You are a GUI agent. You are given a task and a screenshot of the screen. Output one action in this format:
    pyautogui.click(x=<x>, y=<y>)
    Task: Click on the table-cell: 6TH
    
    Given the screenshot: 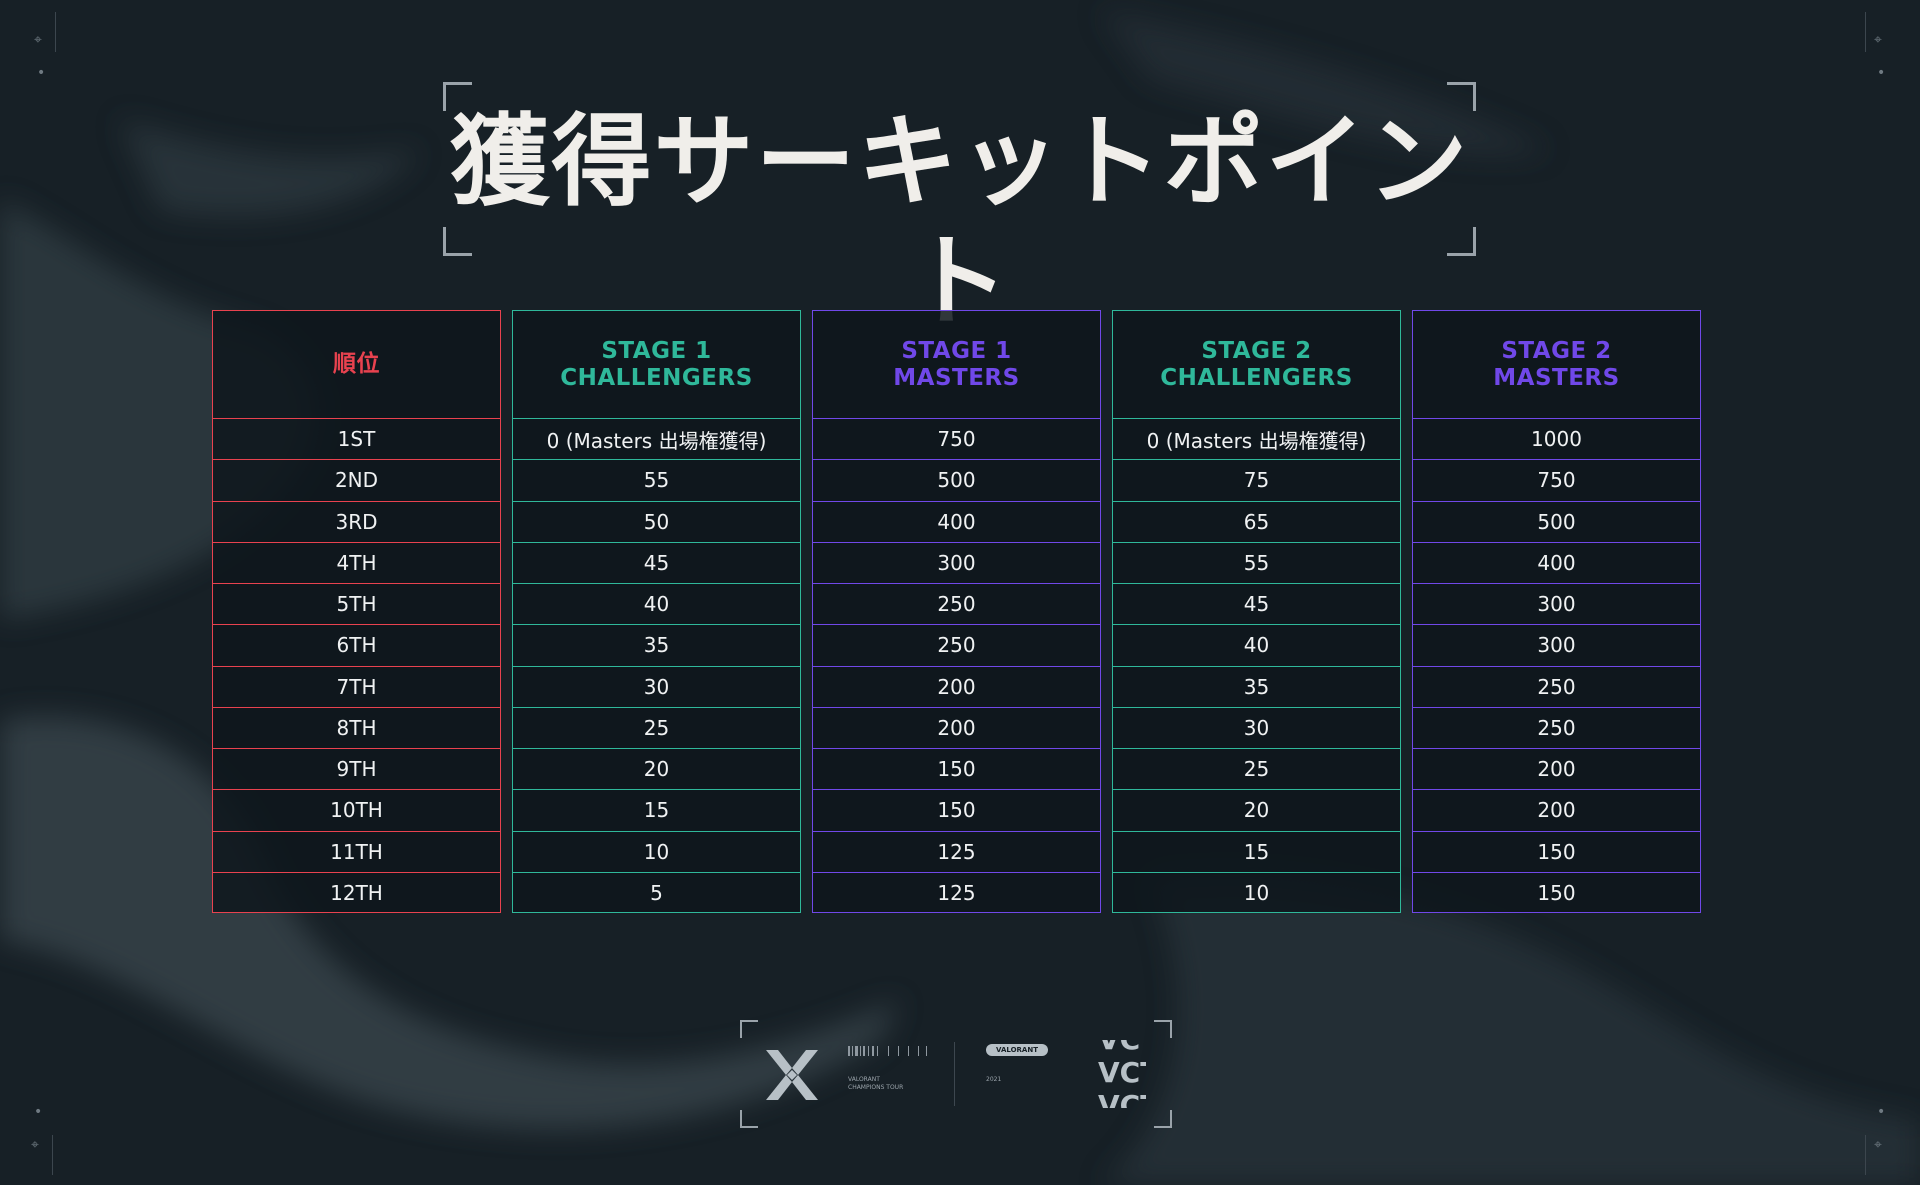 What is the action you would take?
    pyautogui.click(x=356, y=646)
    